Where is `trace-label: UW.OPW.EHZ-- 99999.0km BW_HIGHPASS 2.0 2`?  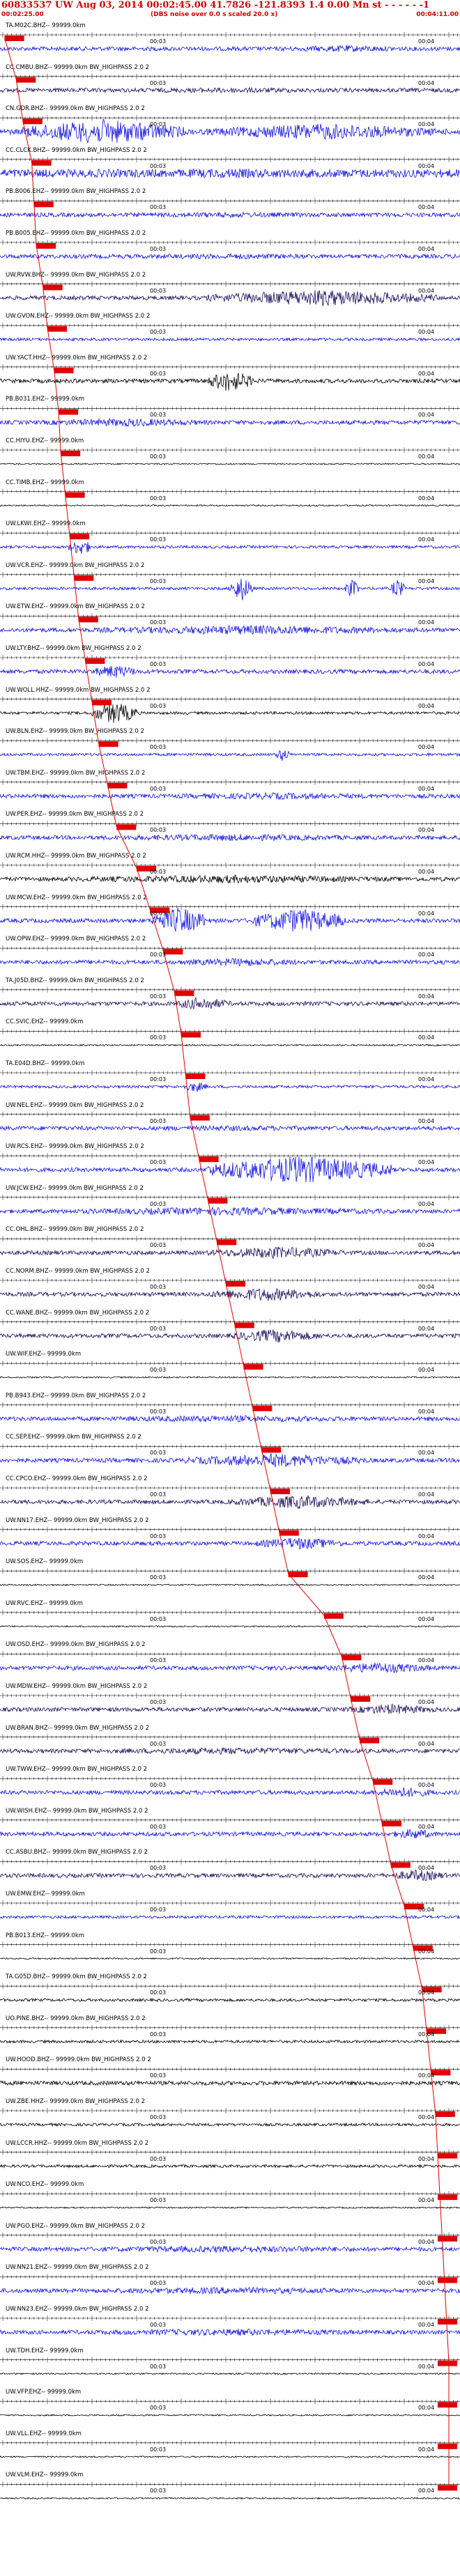
trace-label: UW.OPW.EHZ-- 99999.0km BW_HIGHPASS 2.0 2 is located at coordinates (76, 939).